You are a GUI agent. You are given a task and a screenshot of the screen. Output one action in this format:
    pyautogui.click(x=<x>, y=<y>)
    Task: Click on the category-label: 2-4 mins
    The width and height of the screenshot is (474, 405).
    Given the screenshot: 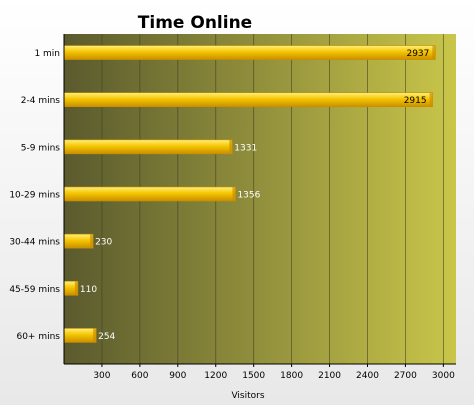 What is the action you would take?
    pyautogui.click(x=41, y=101)
    